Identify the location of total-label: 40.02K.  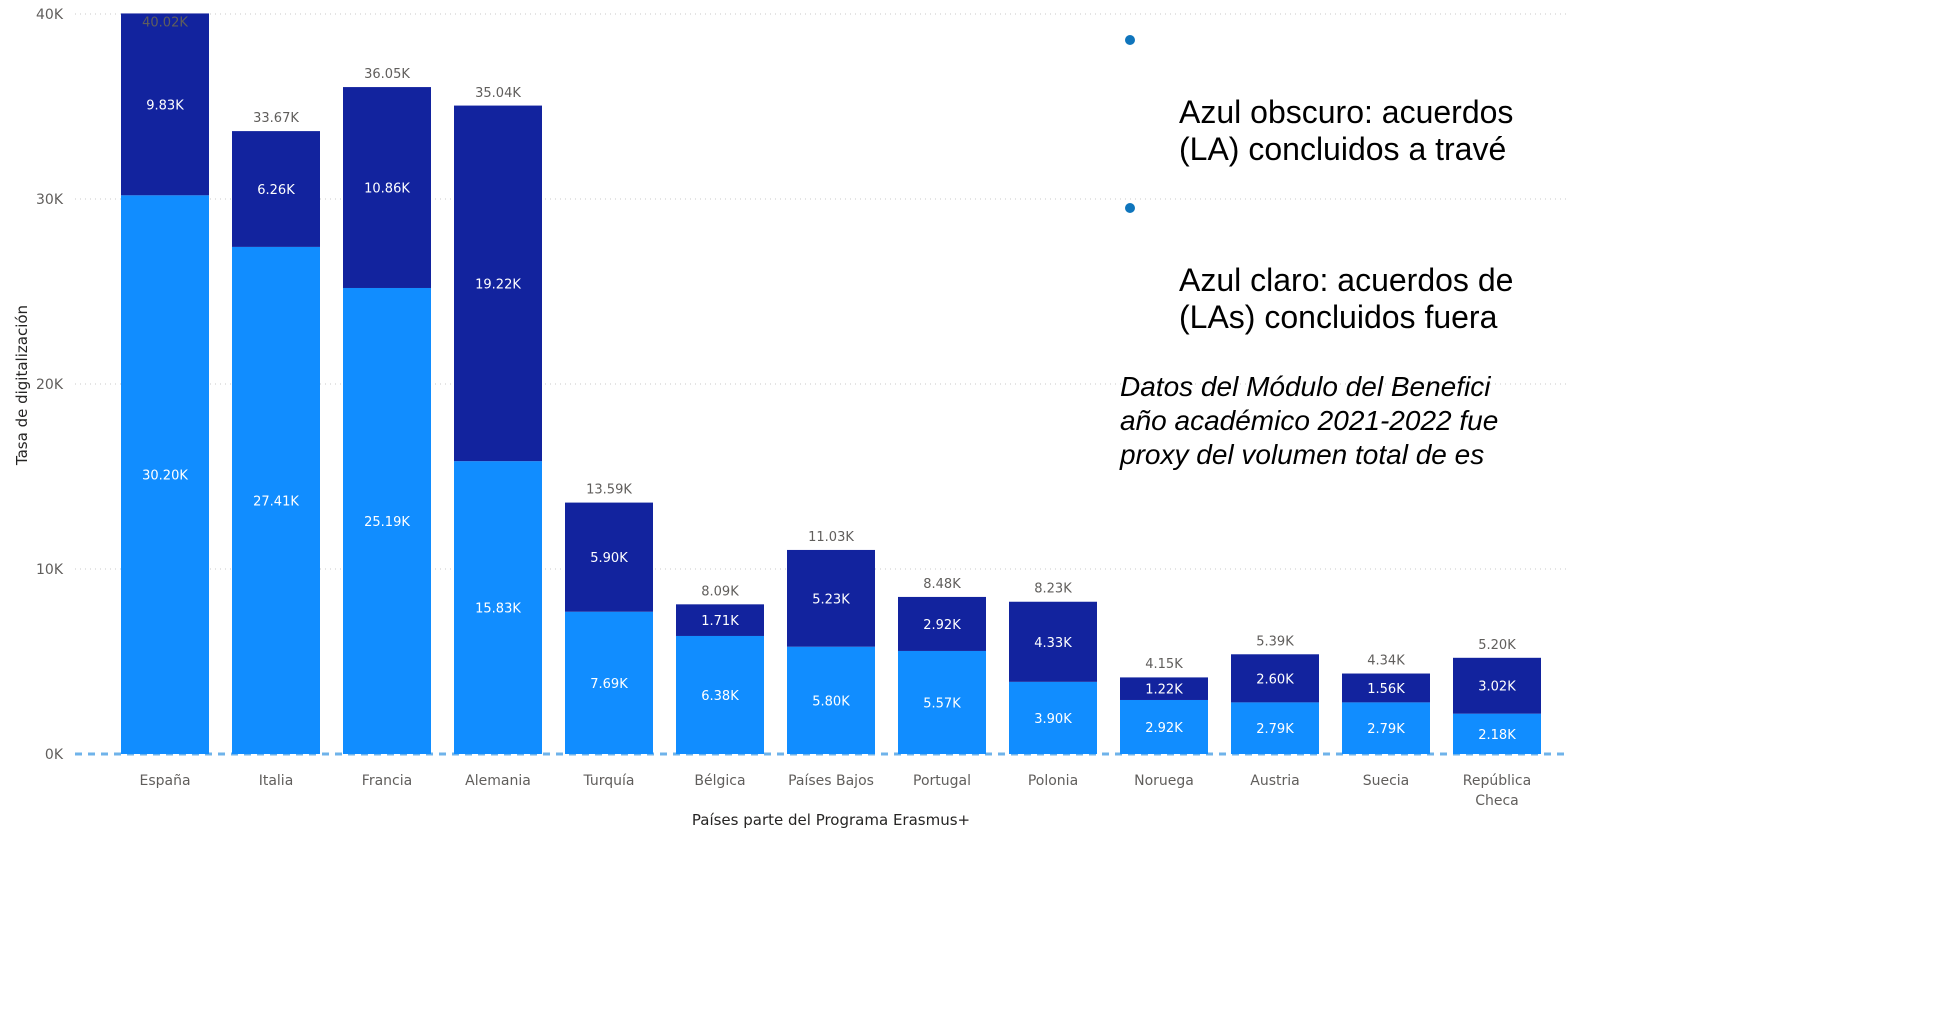
(165, 23).